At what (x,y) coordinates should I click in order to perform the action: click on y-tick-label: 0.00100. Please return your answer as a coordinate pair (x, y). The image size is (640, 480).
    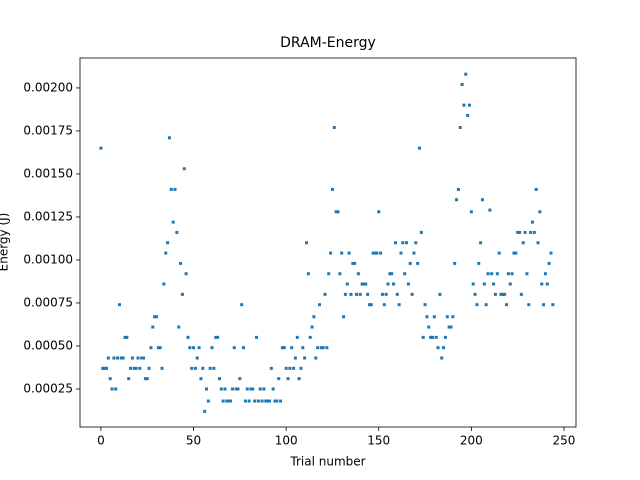
    Looking at the image, I should click on (48, 259).